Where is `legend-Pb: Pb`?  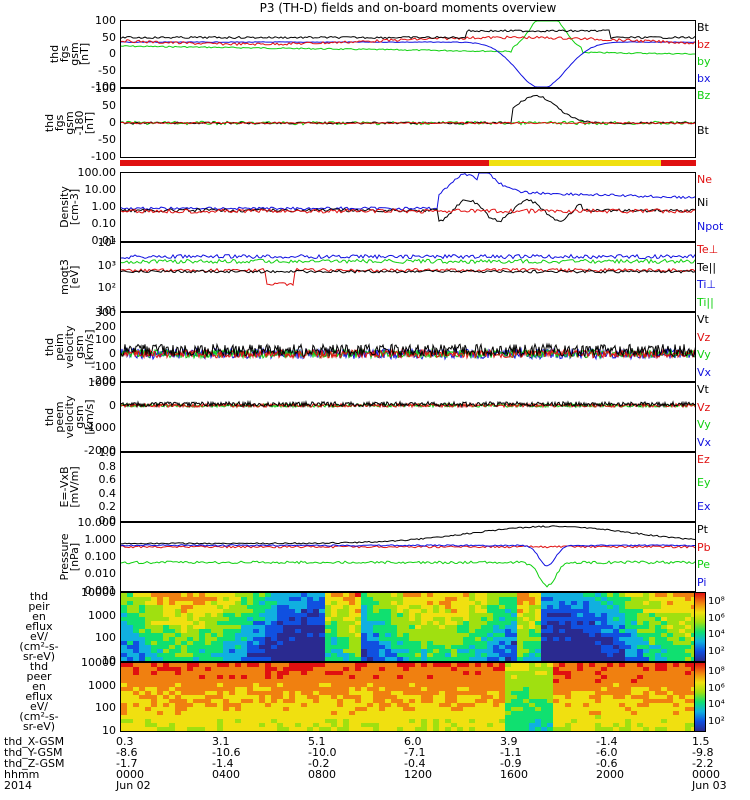
legend-Pb: Pb is located at coordinates (704, 547).